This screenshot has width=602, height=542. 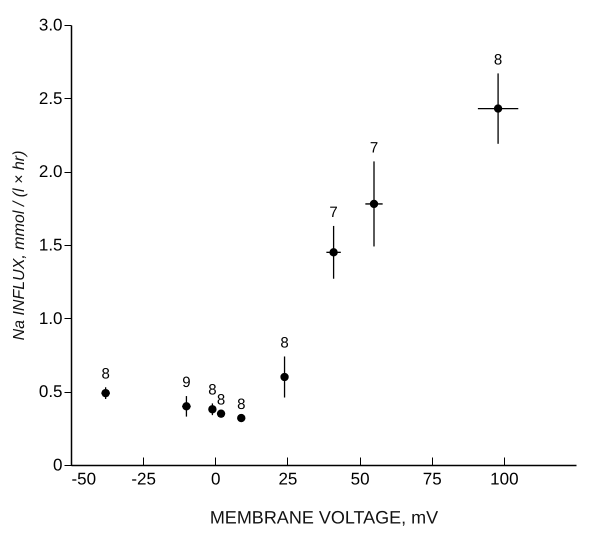 I want to click on annotation: 9, so click(x=186, y=383).